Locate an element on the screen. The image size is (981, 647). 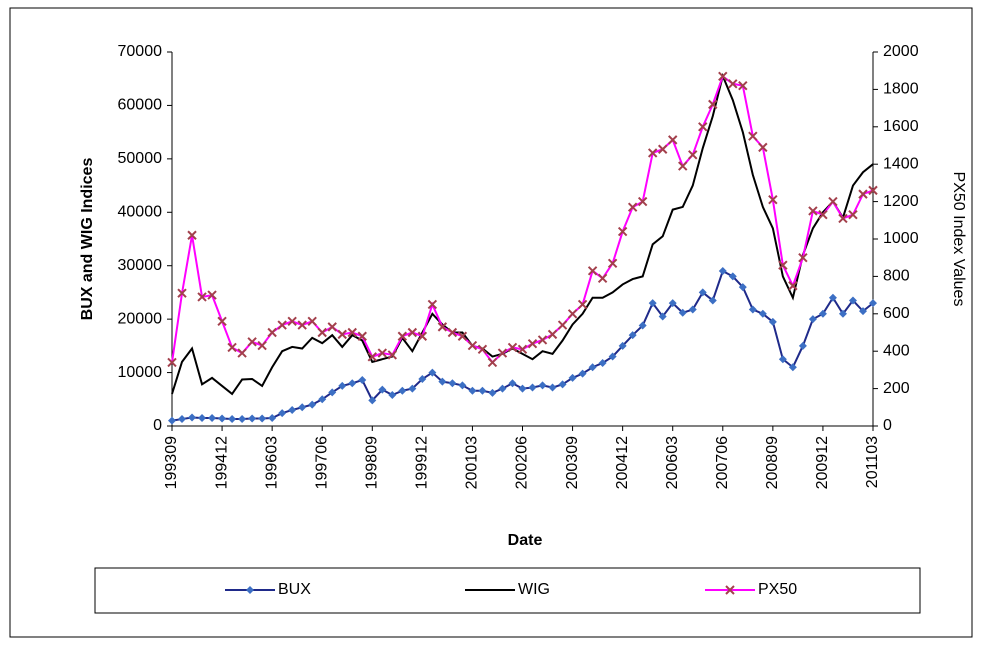
y-tick-label: 70000 is located at coordinates (140, 51).